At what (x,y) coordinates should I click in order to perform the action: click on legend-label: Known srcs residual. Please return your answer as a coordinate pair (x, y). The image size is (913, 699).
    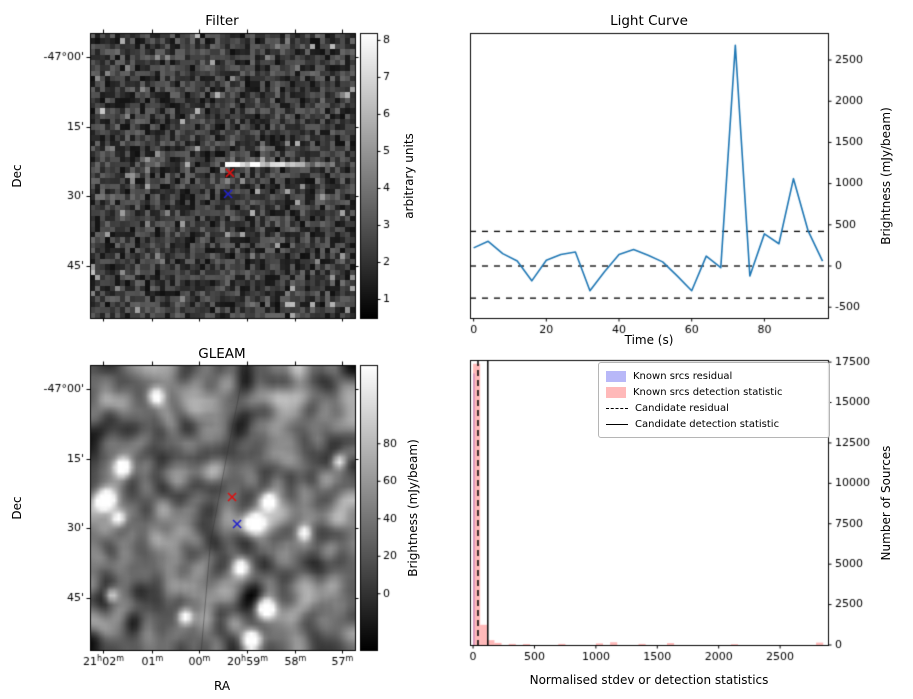
    Looking at the image, I should click on (683, 376).